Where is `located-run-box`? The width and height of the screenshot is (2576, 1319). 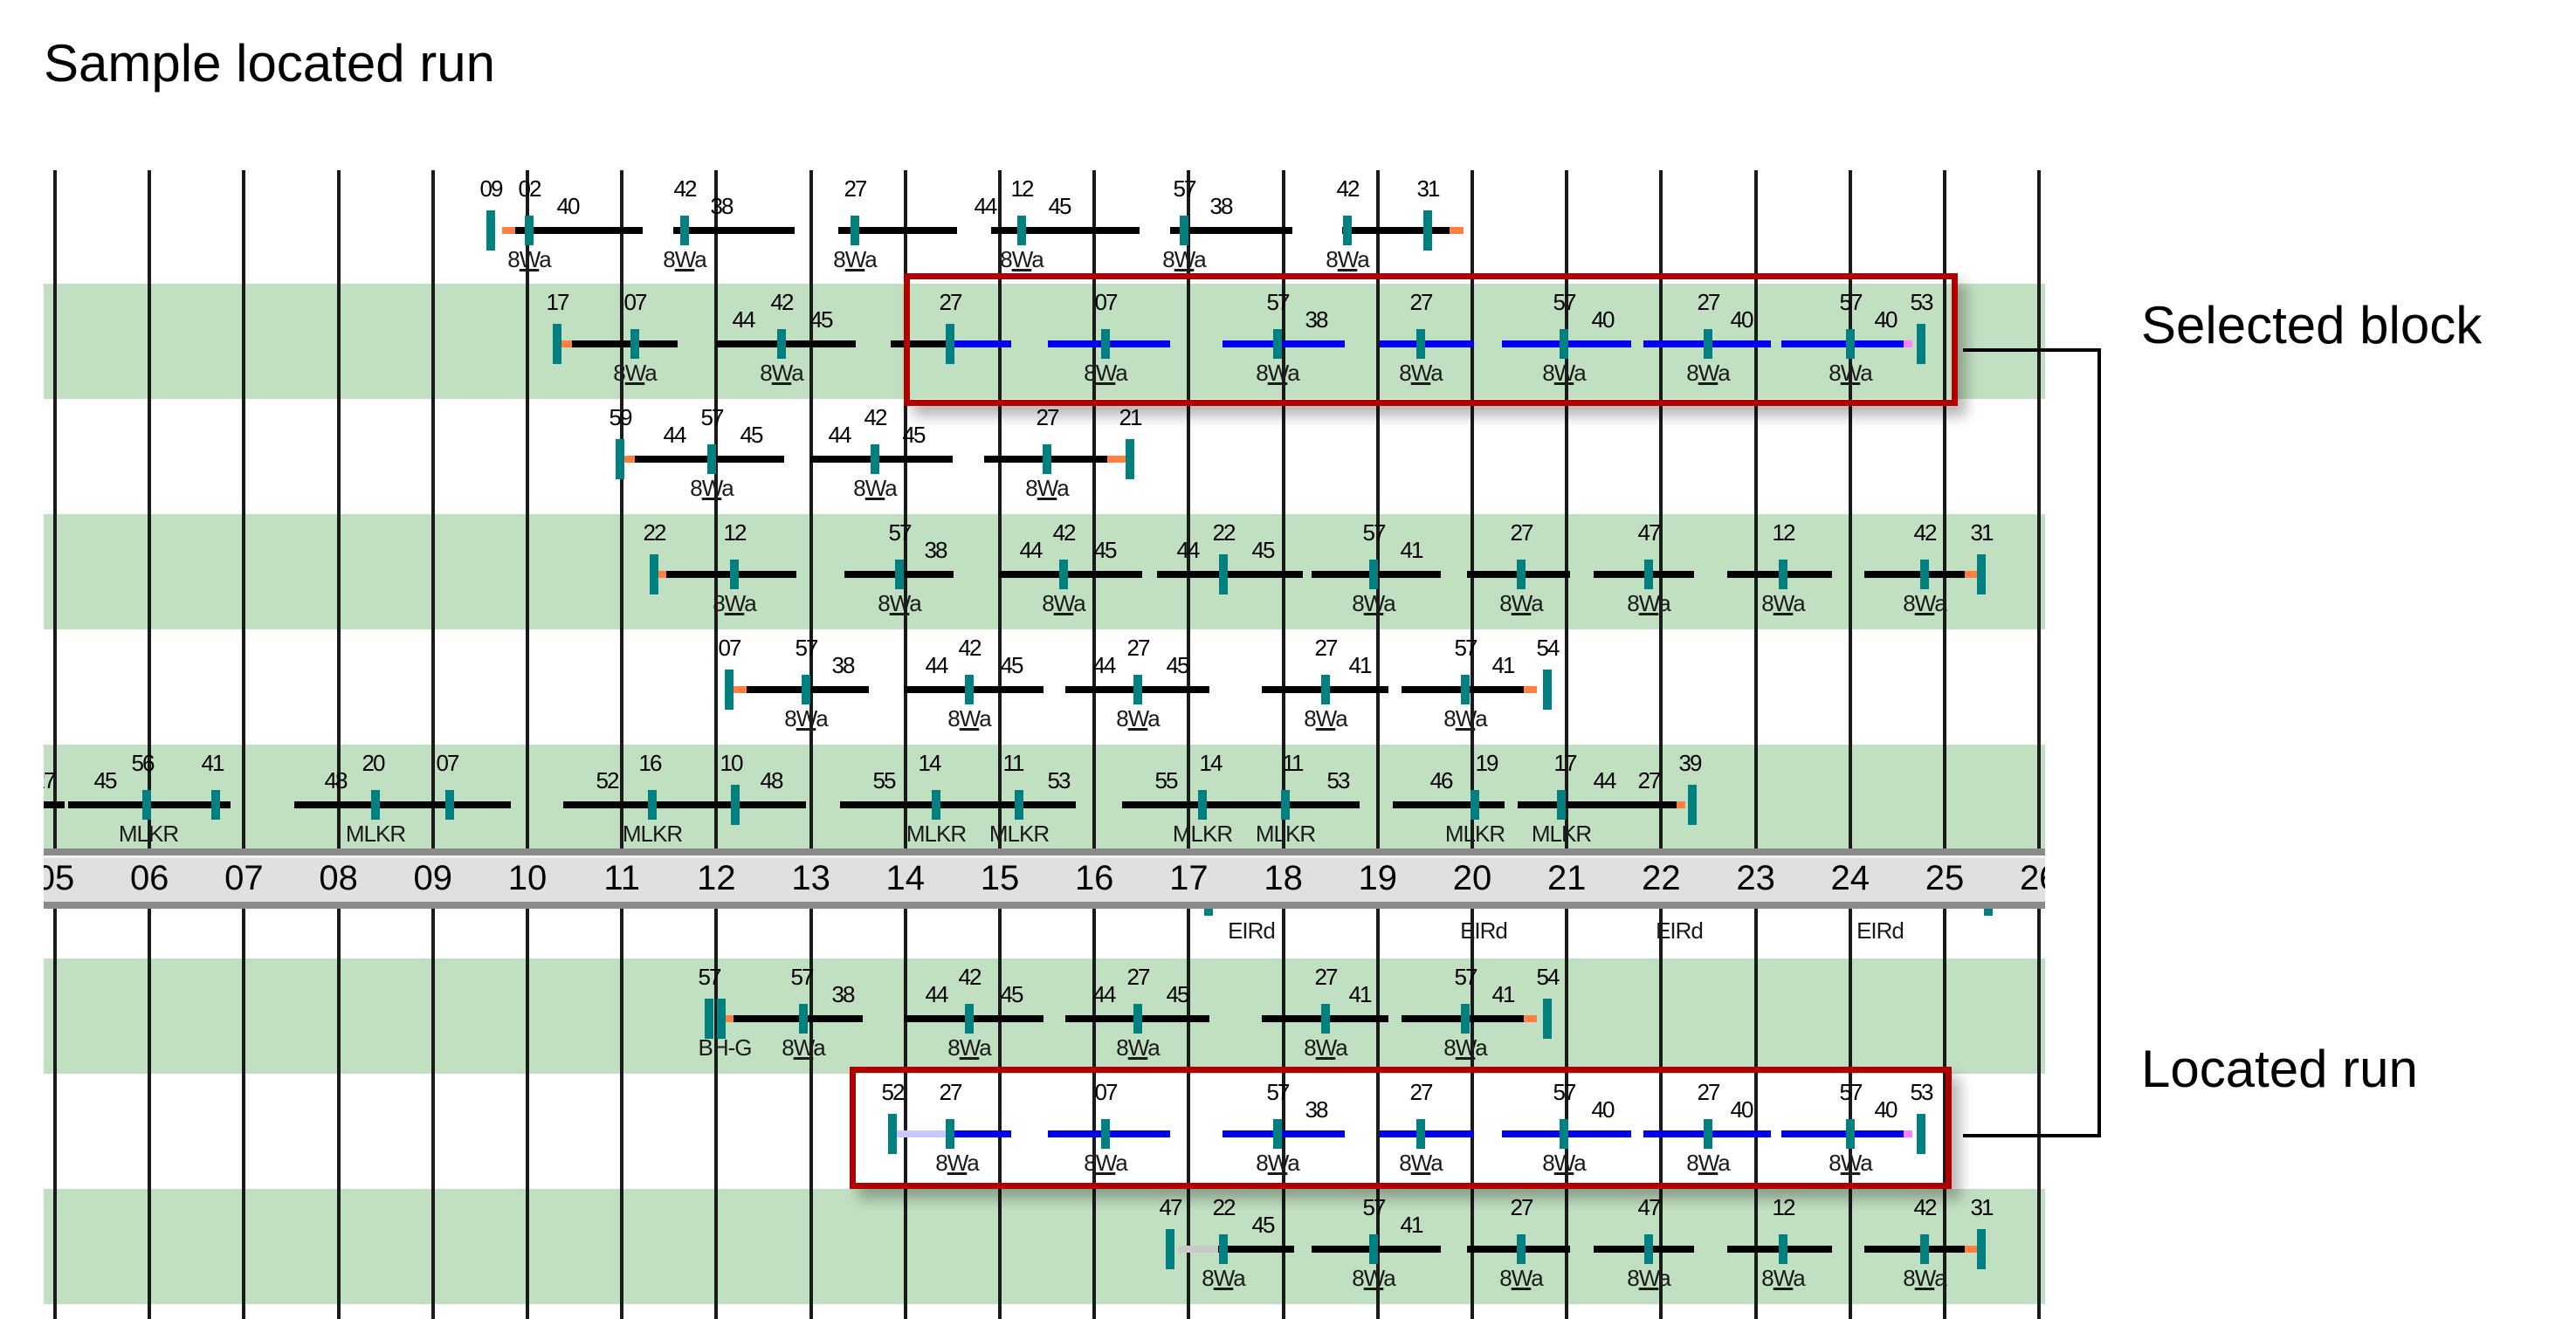 located-run-box is located at coordinates (1401, 1128).